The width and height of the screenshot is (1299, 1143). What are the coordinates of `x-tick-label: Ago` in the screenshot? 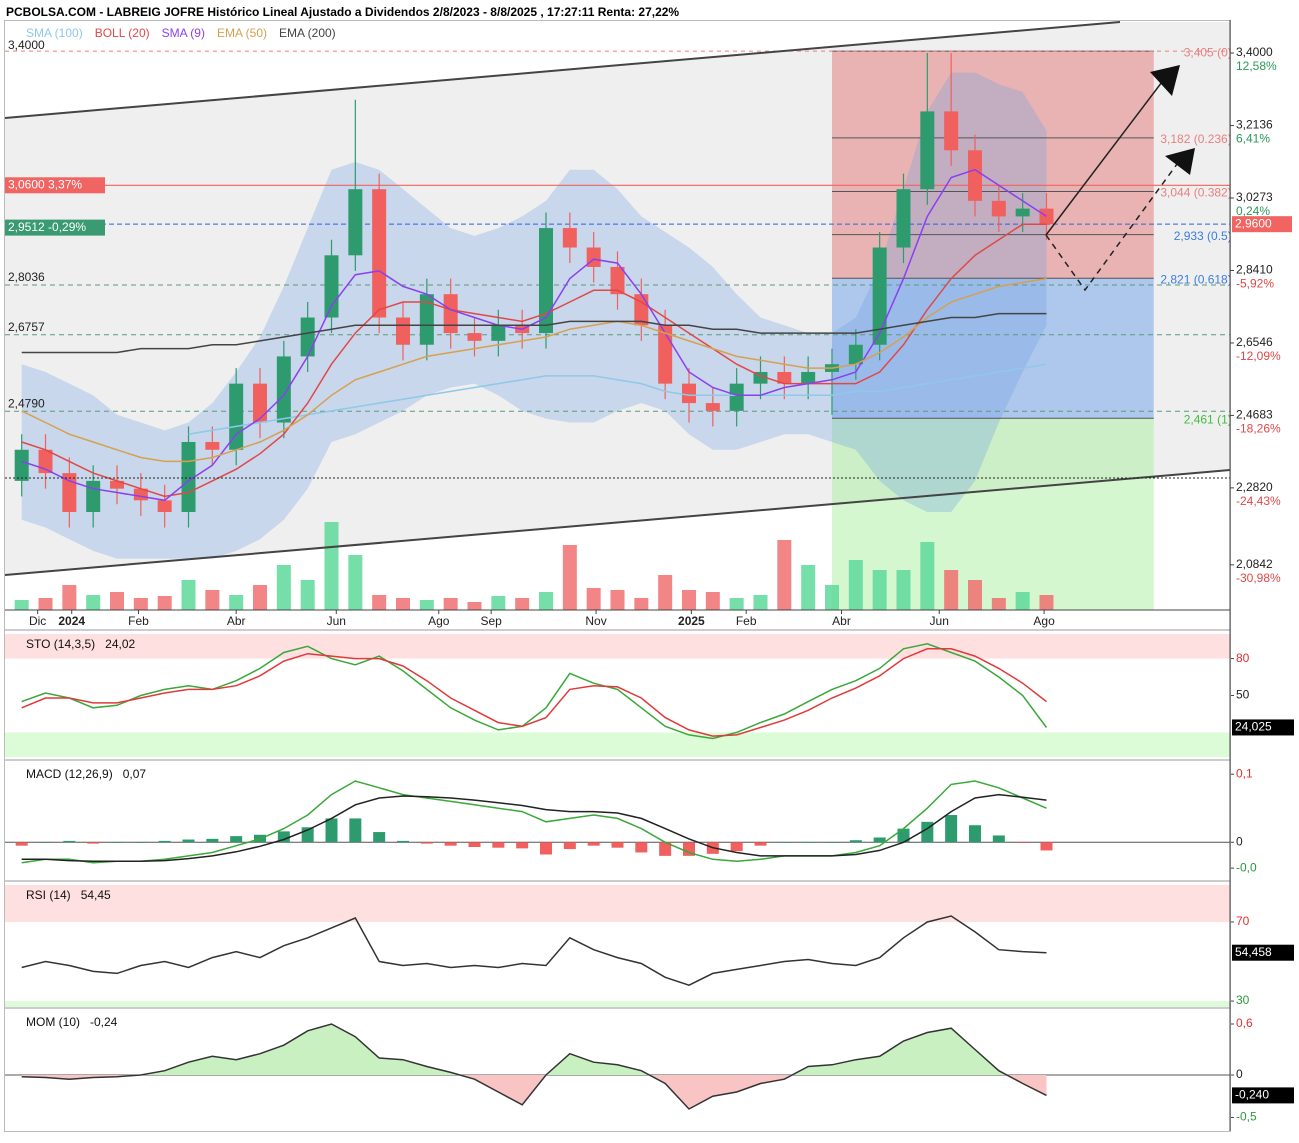 It's located at (1044, 621).